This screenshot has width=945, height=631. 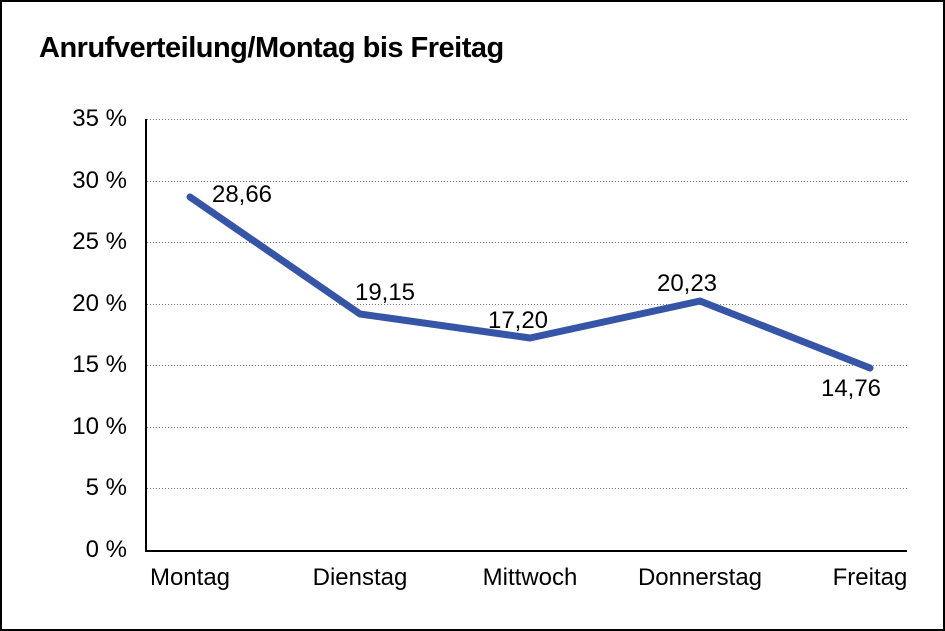 I want to click on y-tick-label-35: 35 %, so click(x=99, y=118).